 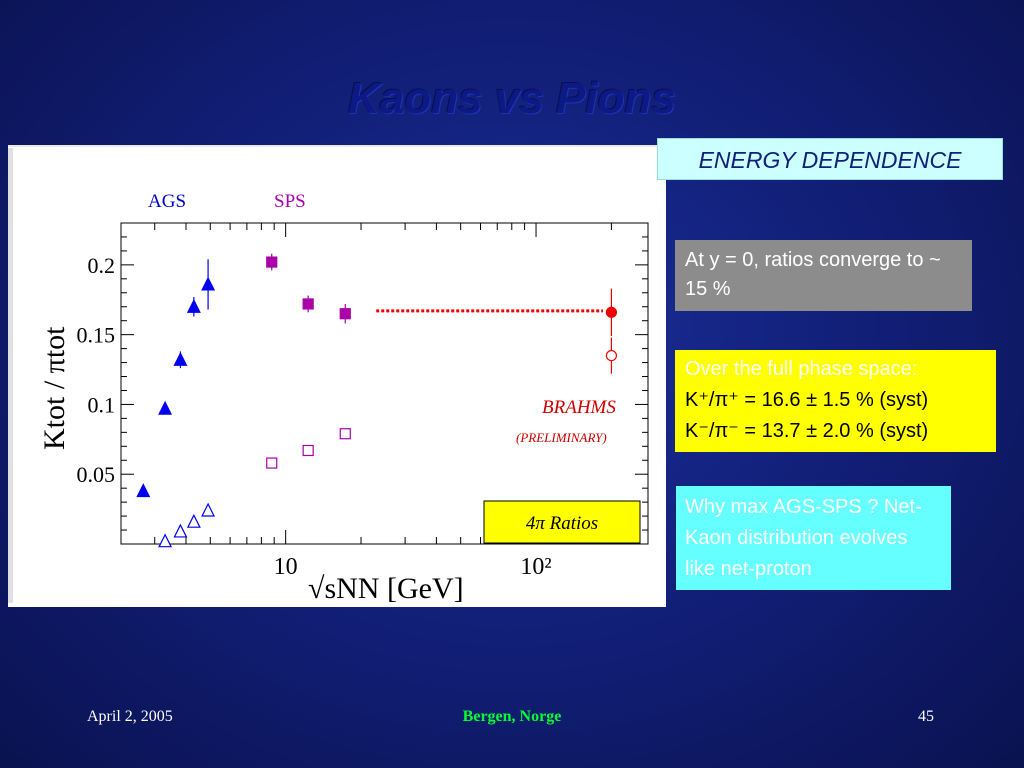 What do you see at coordinates (290, 201) in the screenshot?
I see `sps-label: SPS` at bounding box center [290, 201].